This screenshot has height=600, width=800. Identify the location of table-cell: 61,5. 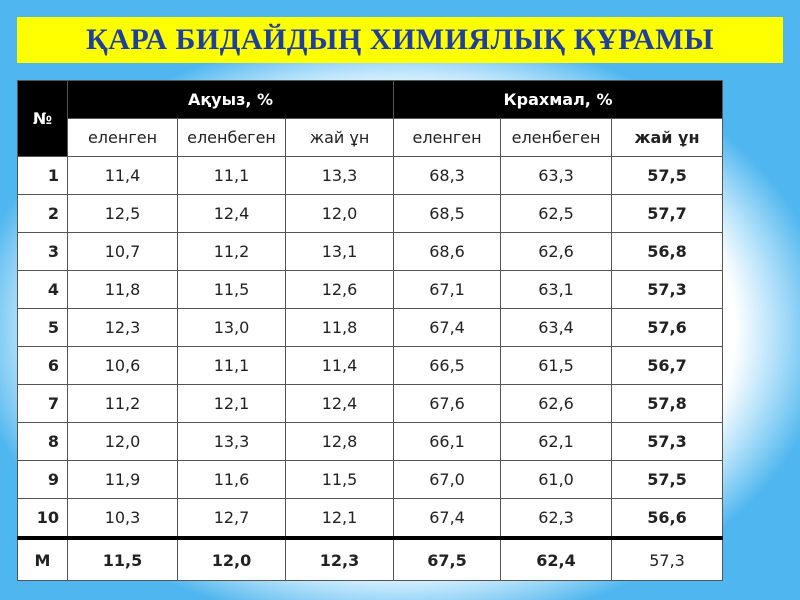
(556, 365).